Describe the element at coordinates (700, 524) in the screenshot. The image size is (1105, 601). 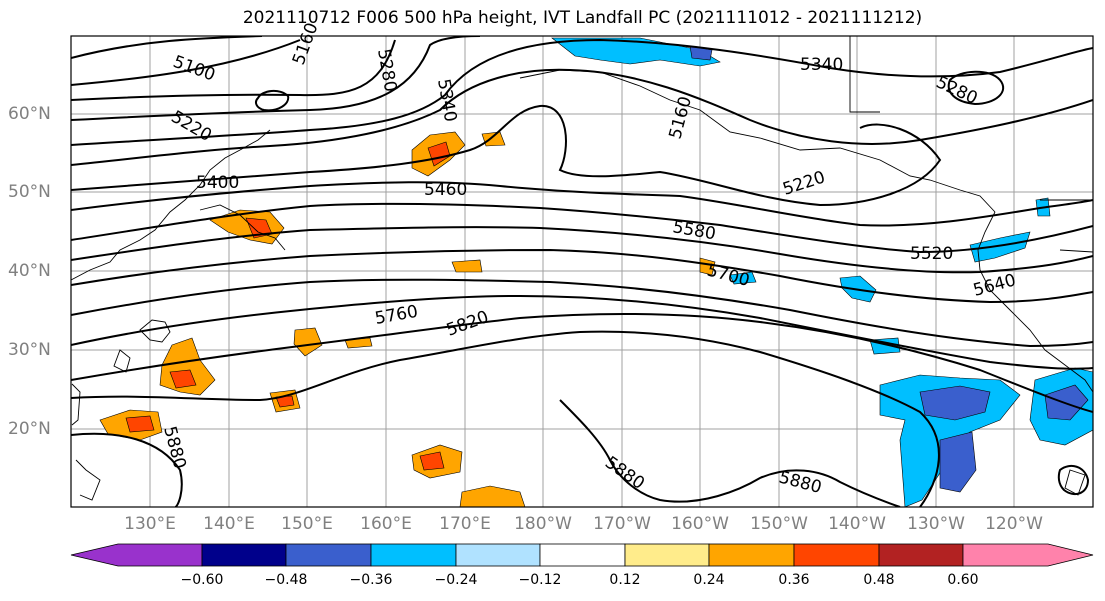
I see `lon-label: 160°W` at that location.